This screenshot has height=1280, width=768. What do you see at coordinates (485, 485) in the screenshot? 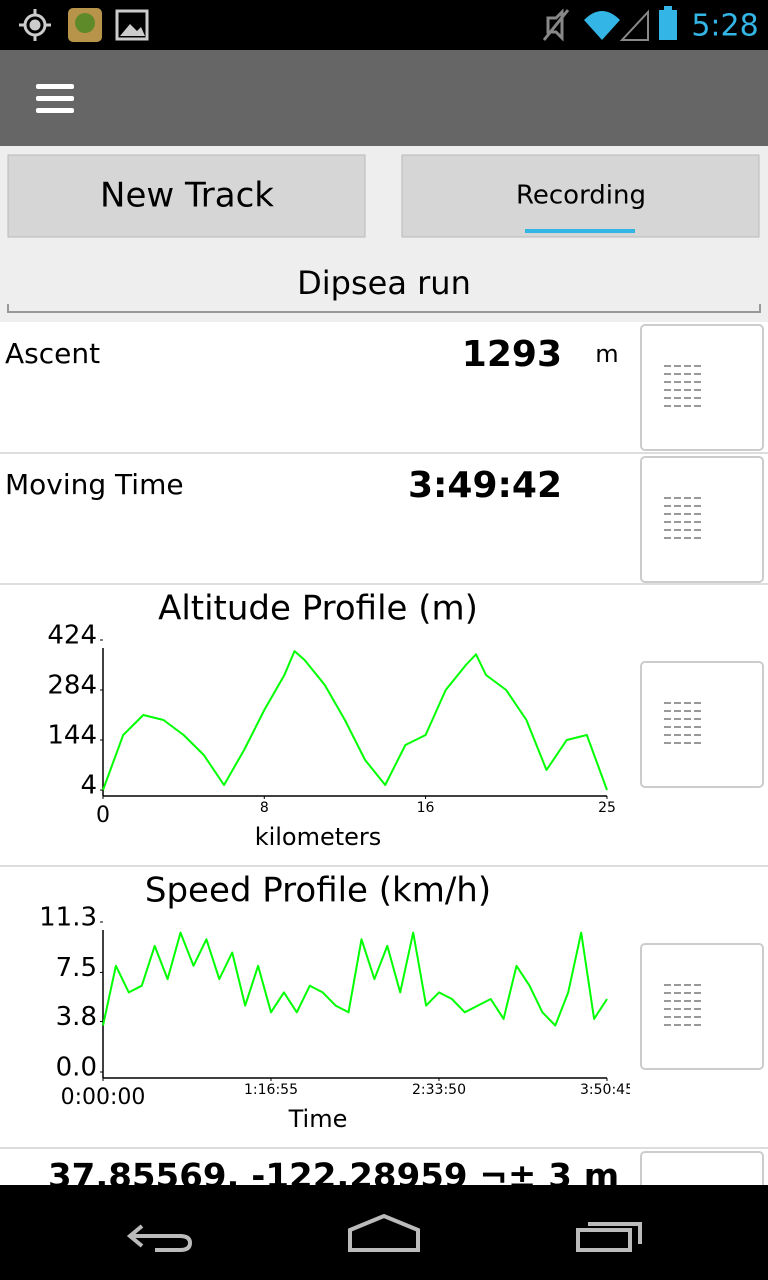
I see `stat-value: 3:49:42` at bounding box center [485, 485].